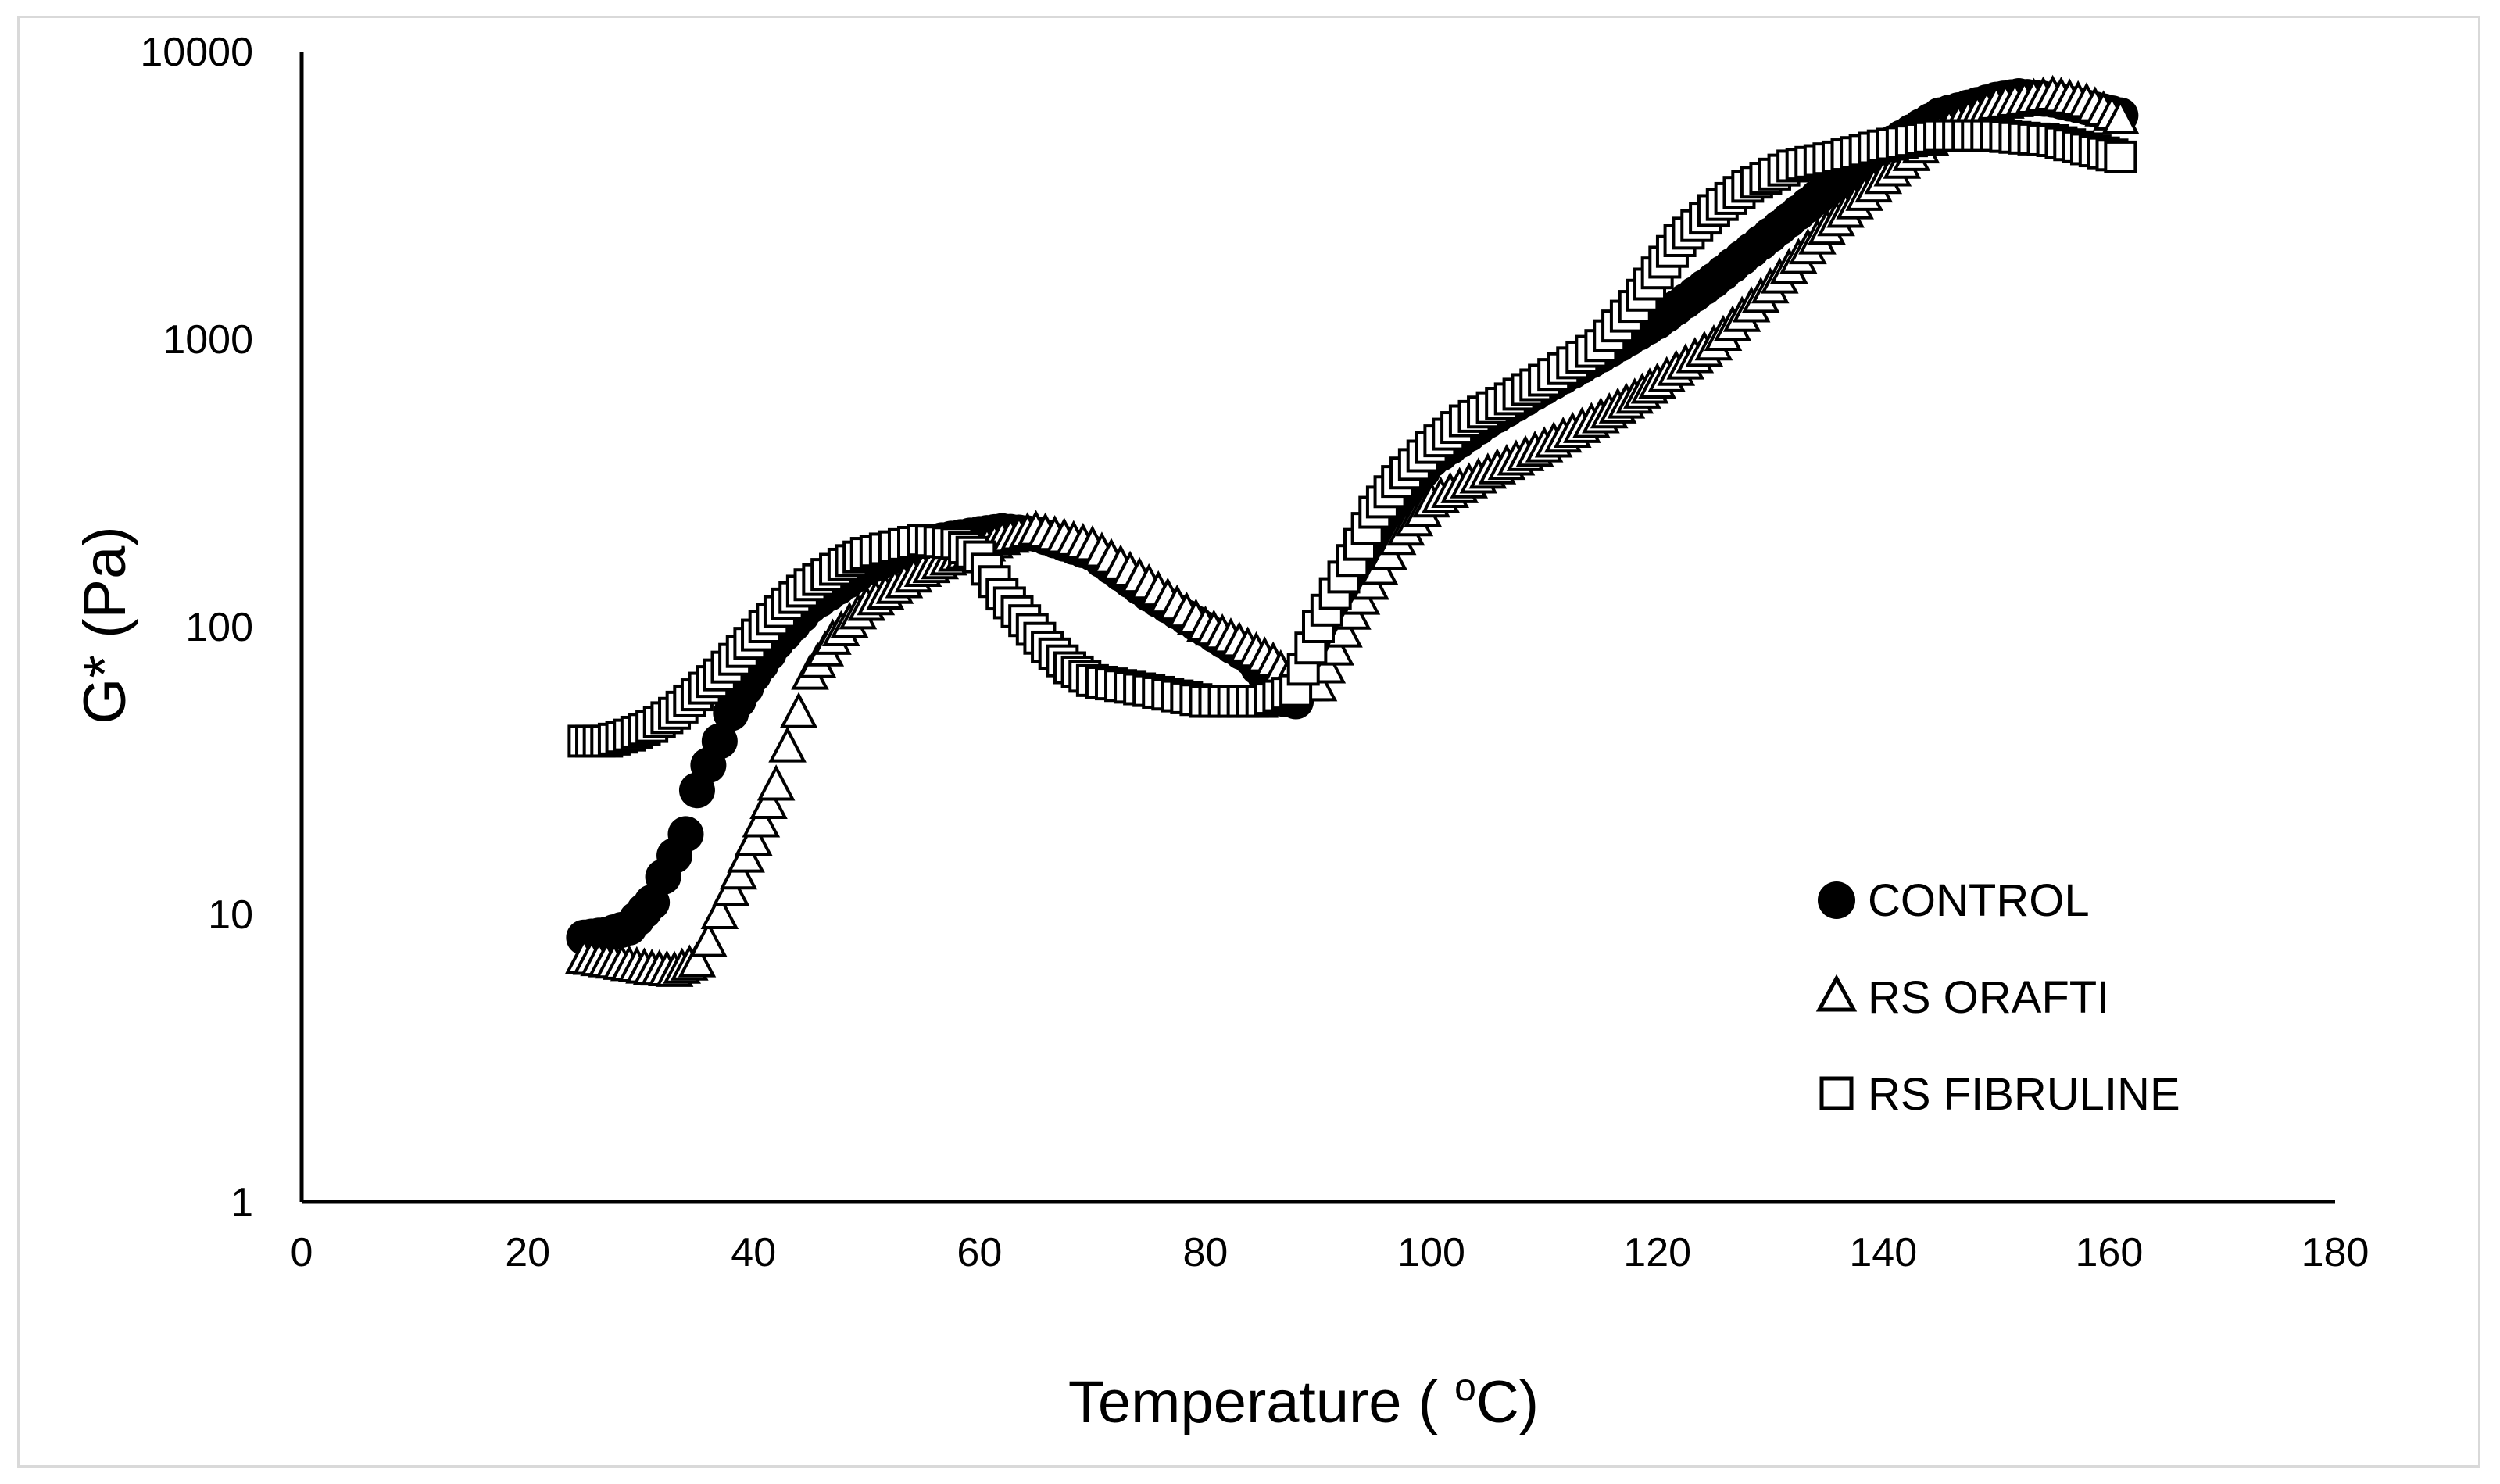  I want to click on x-tick-label: 40, so click(754, 1252).